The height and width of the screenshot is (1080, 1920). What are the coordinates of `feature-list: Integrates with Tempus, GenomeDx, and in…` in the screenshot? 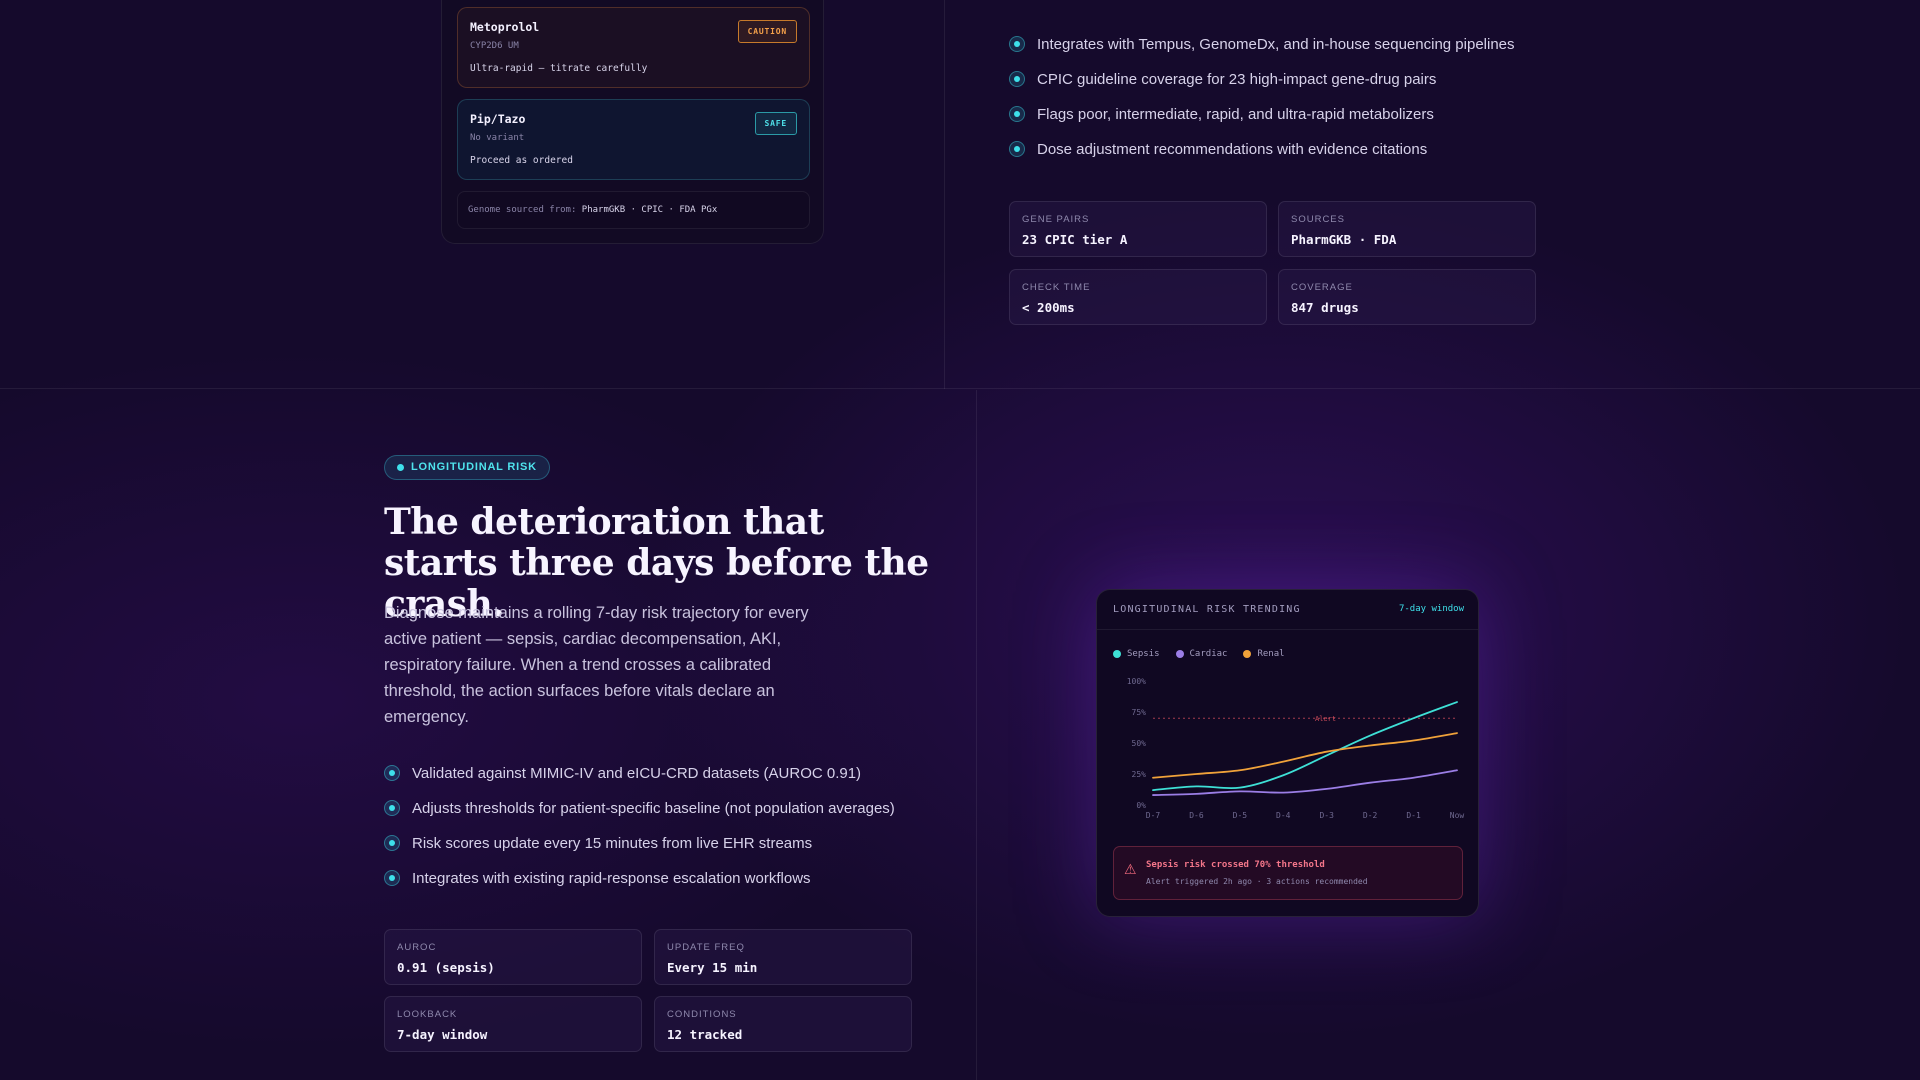 It's located at (1262, 105).